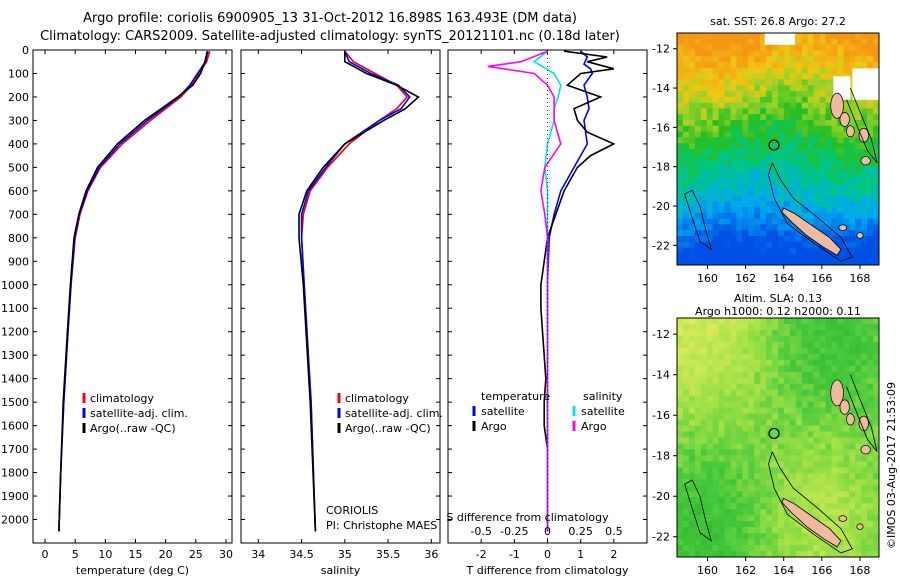 This screenshot has height=580, width=900. Describe the element at coordinates (547, 570) in the screenshot. I see `x-axis-label: T difference from climatology` at that location.